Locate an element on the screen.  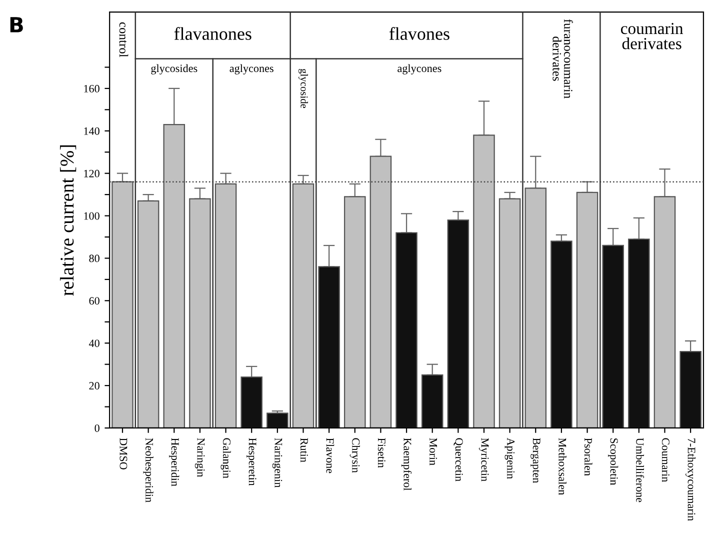
y-axis-title: relative current [%] is located at coordinates (68, 220).